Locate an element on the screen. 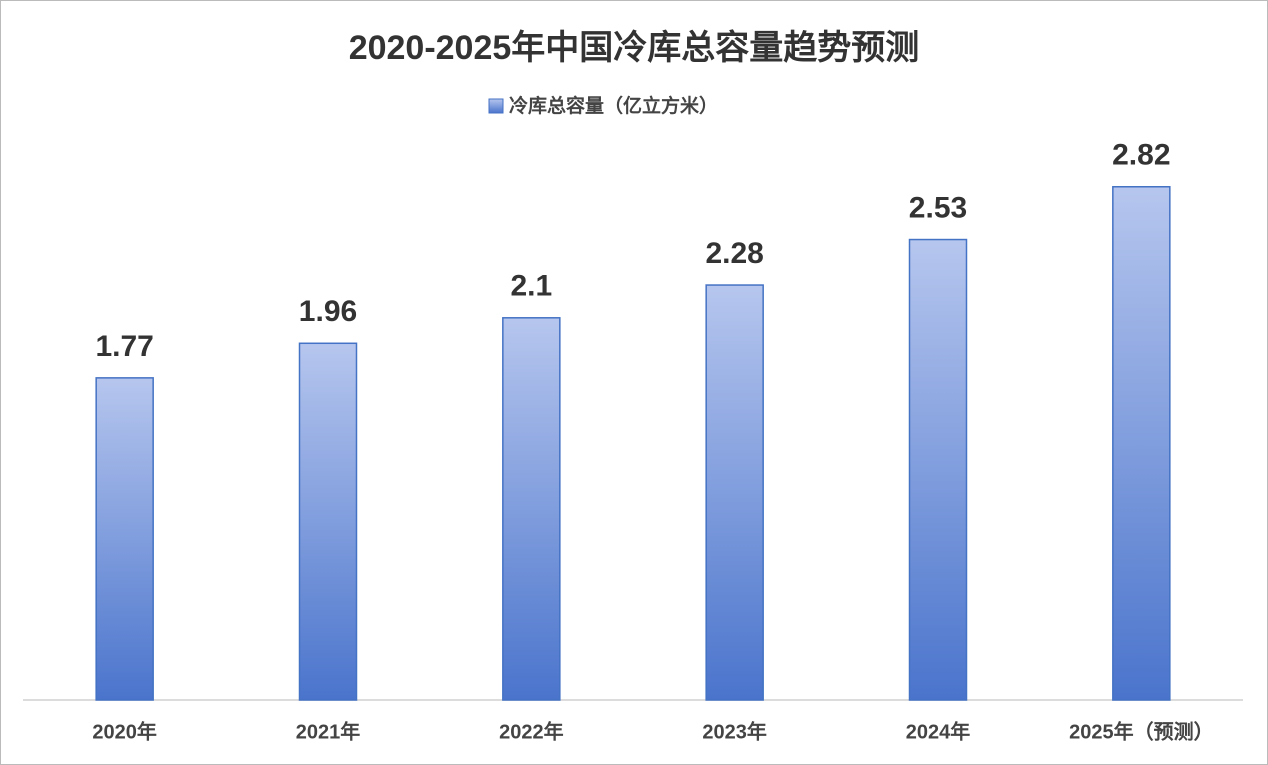 Image resolution: width=1268 pixels, height=765 pixels. value-label: 2.28 is located at coordinates (734, 253).